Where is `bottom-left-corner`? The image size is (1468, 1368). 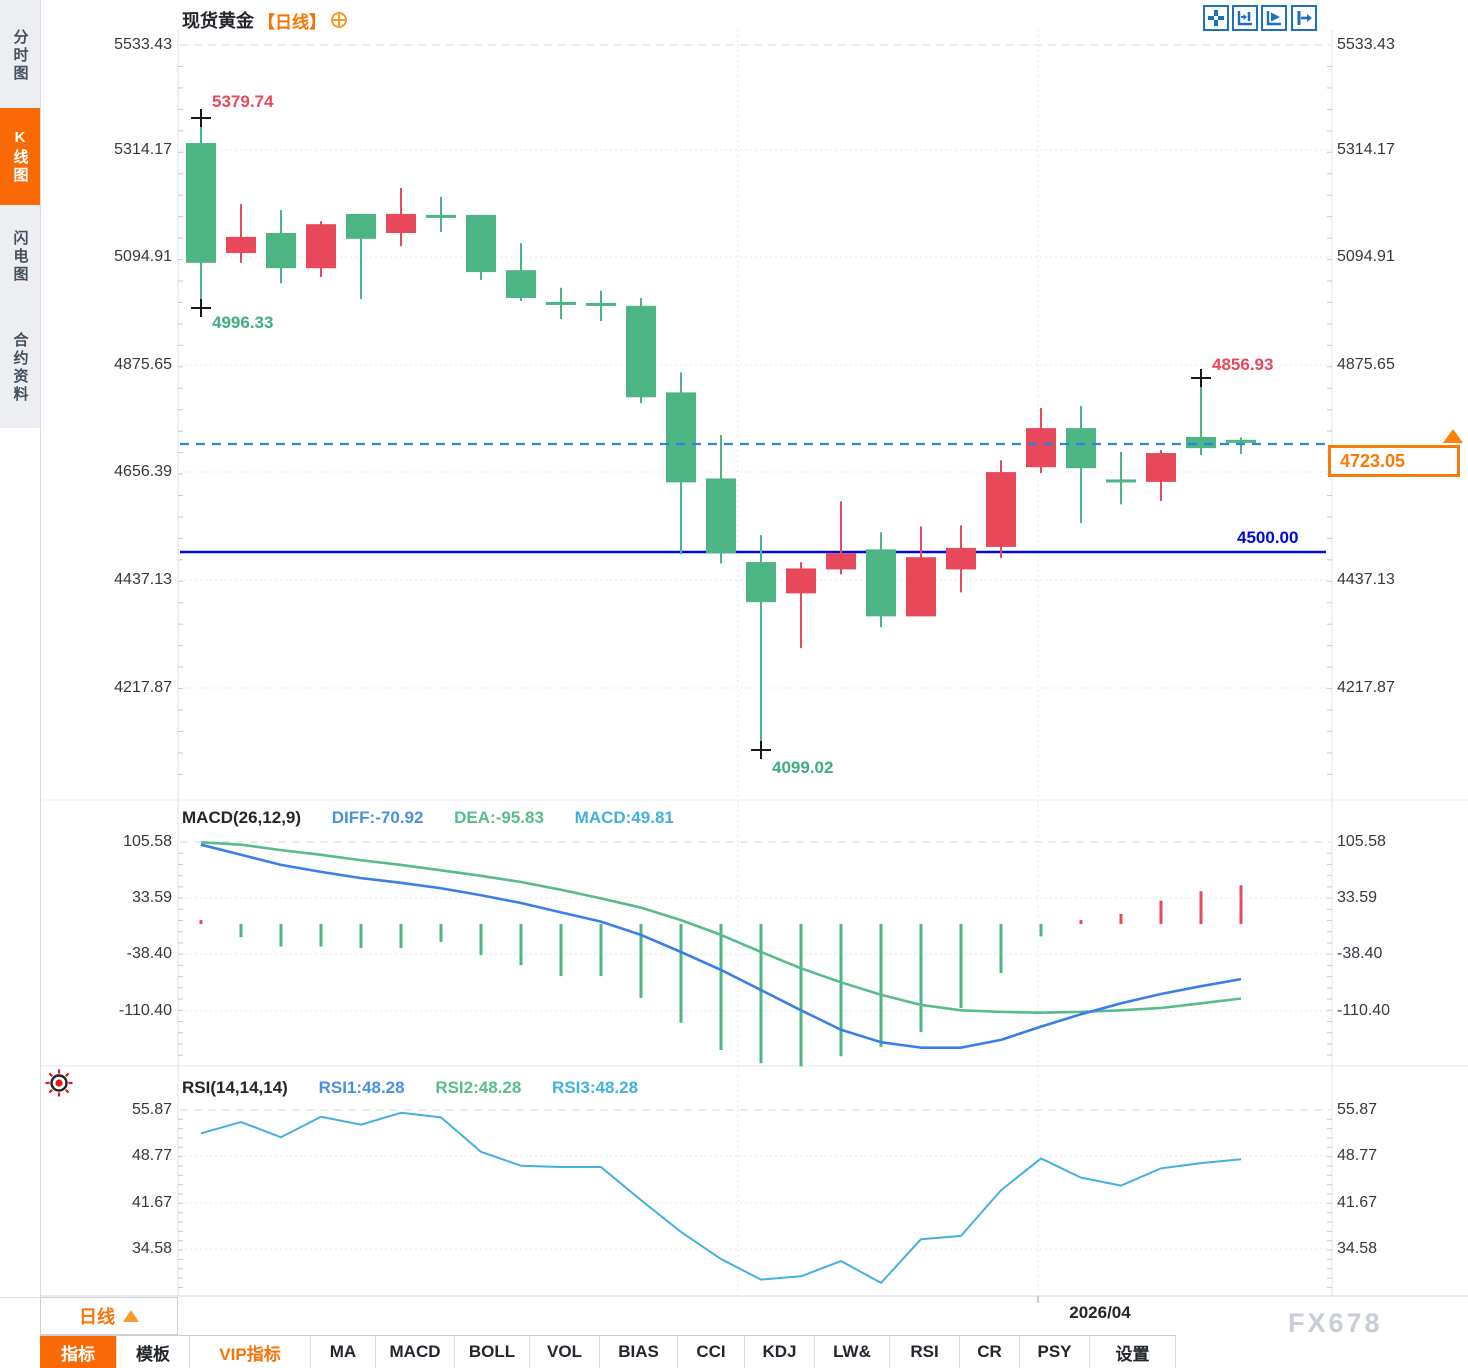
bottom-left-corner is located at coordinates (19, 1332).